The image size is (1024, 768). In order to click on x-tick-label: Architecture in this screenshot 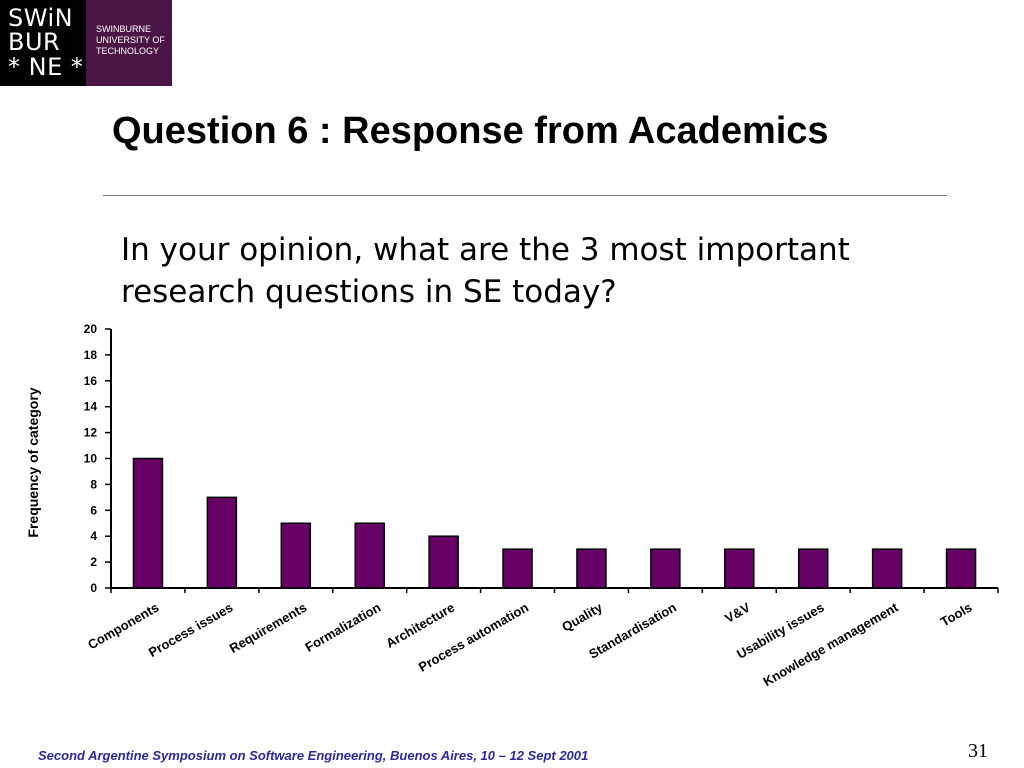, I will do `click(420, 625)`.